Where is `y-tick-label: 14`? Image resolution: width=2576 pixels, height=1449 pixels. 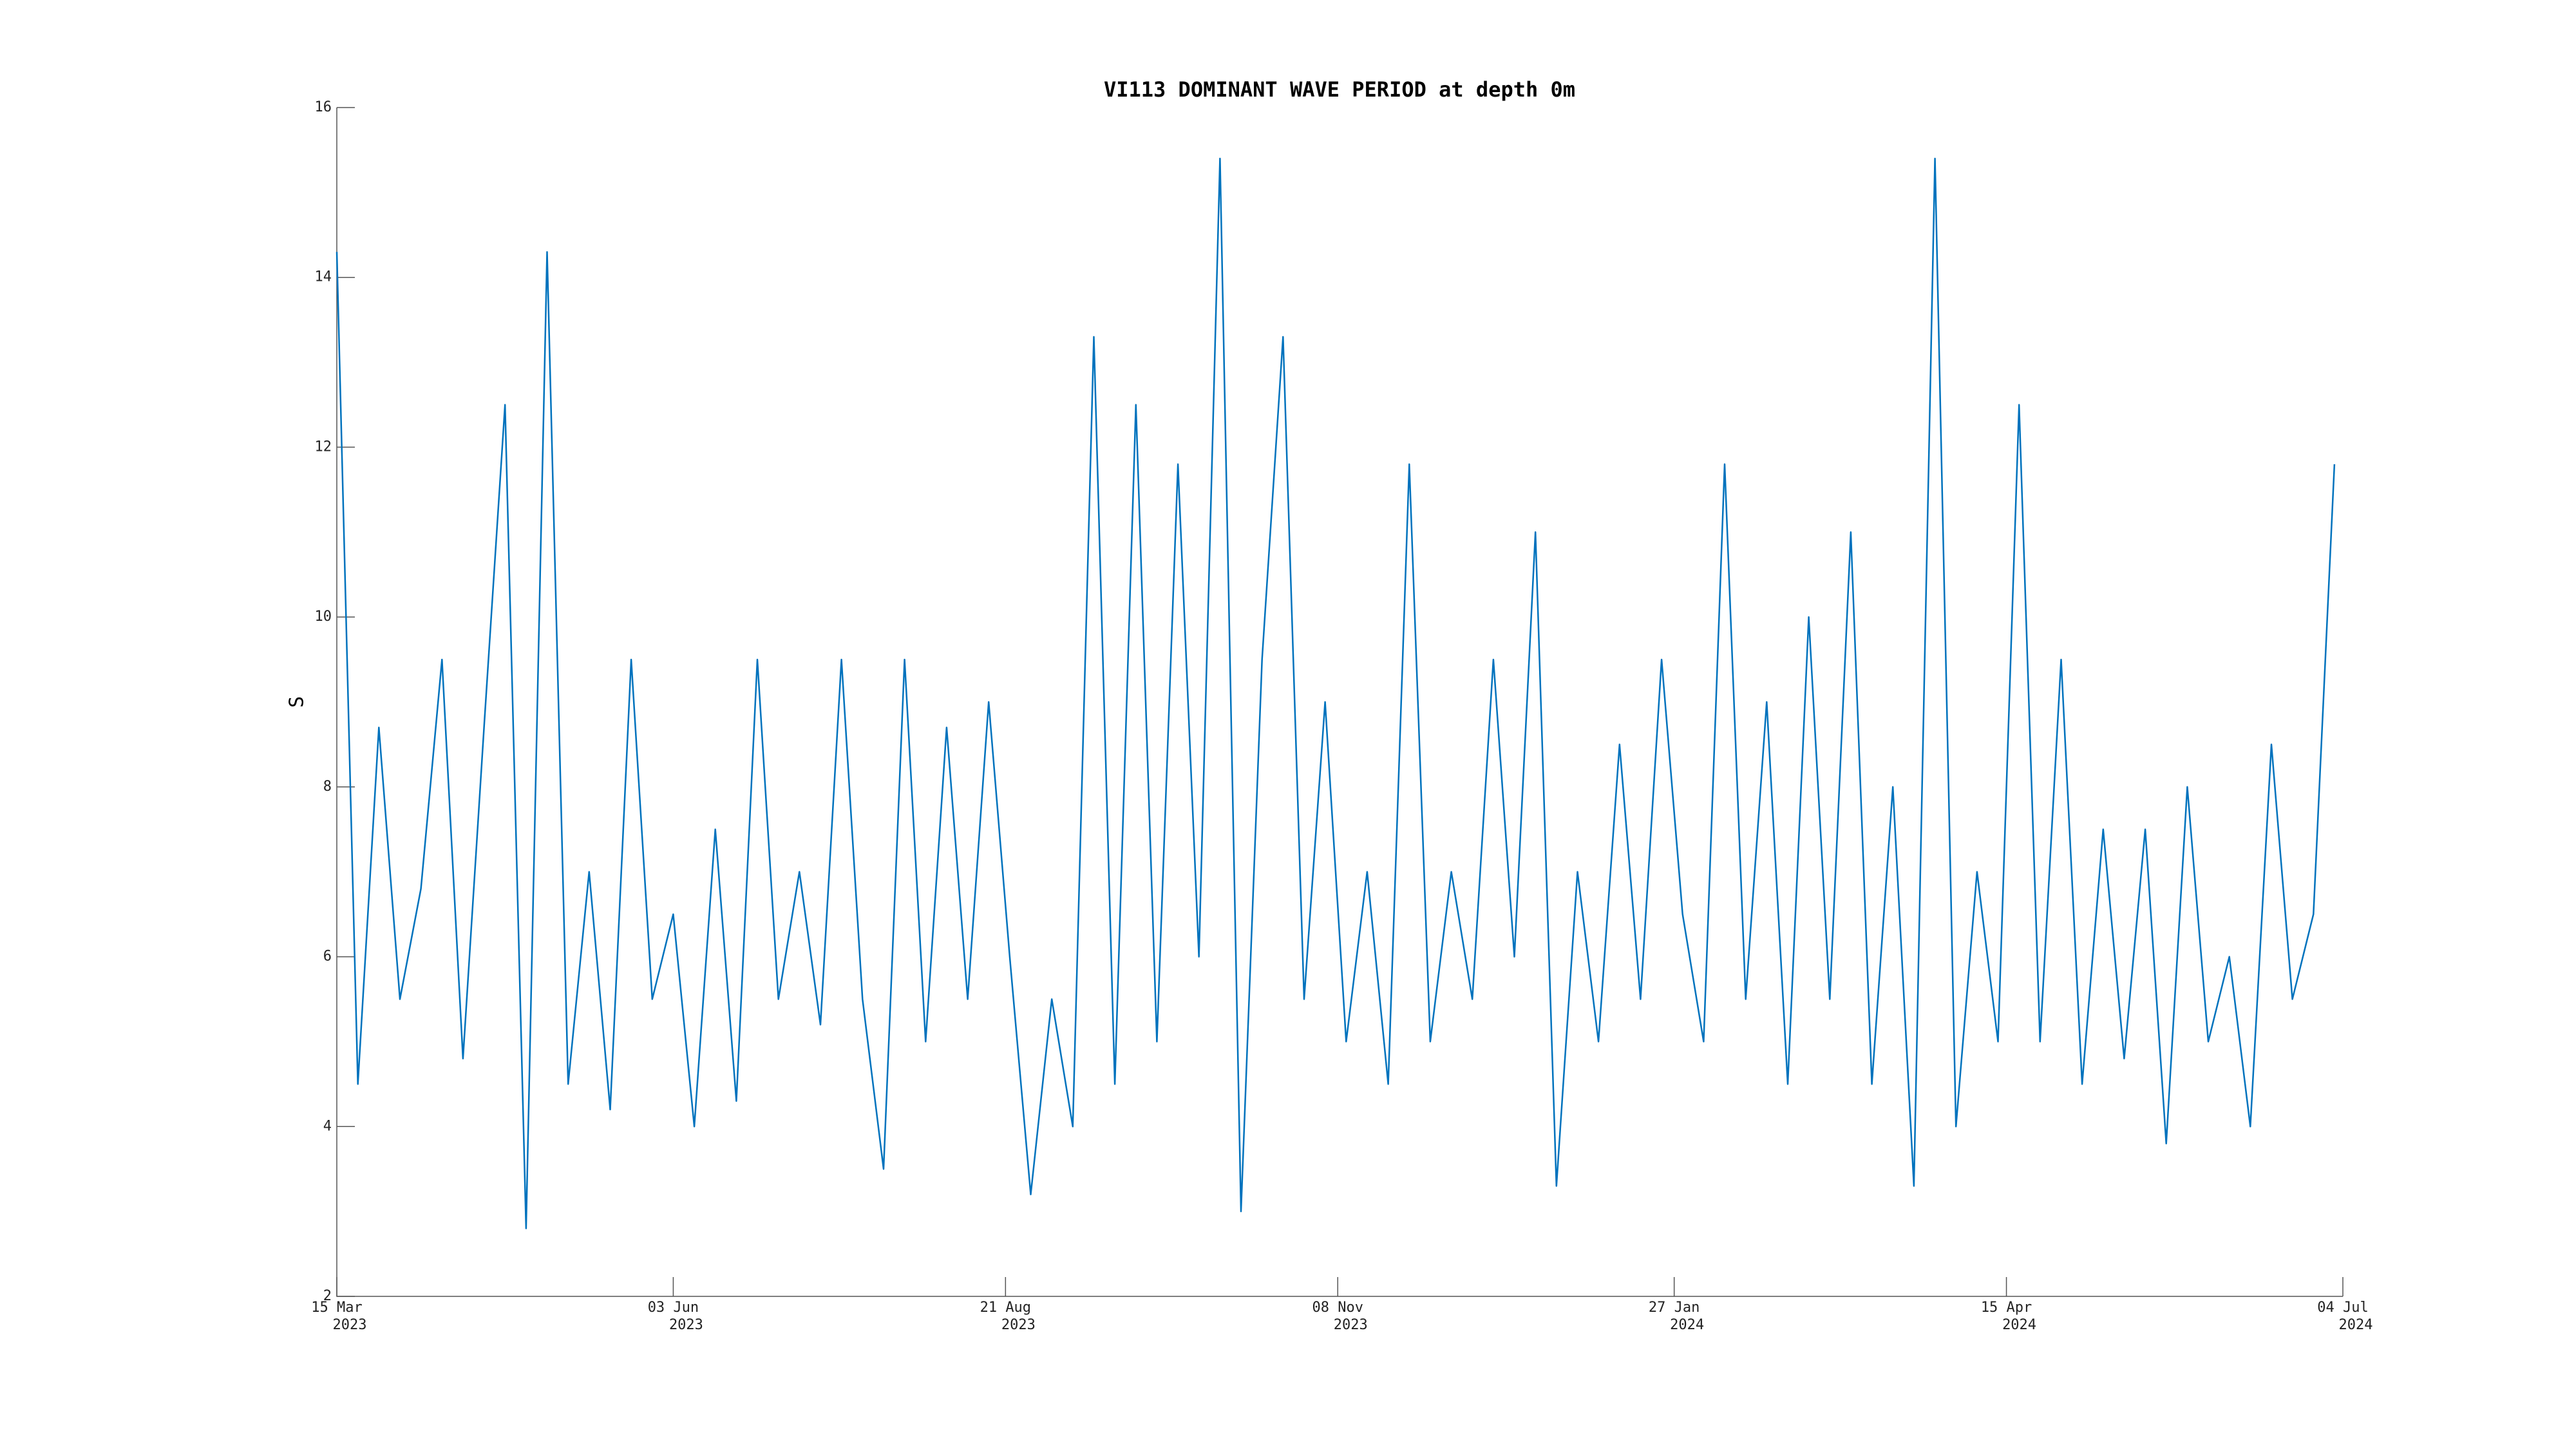 y-tick-label: 14 is located at coordinates (323, 277).